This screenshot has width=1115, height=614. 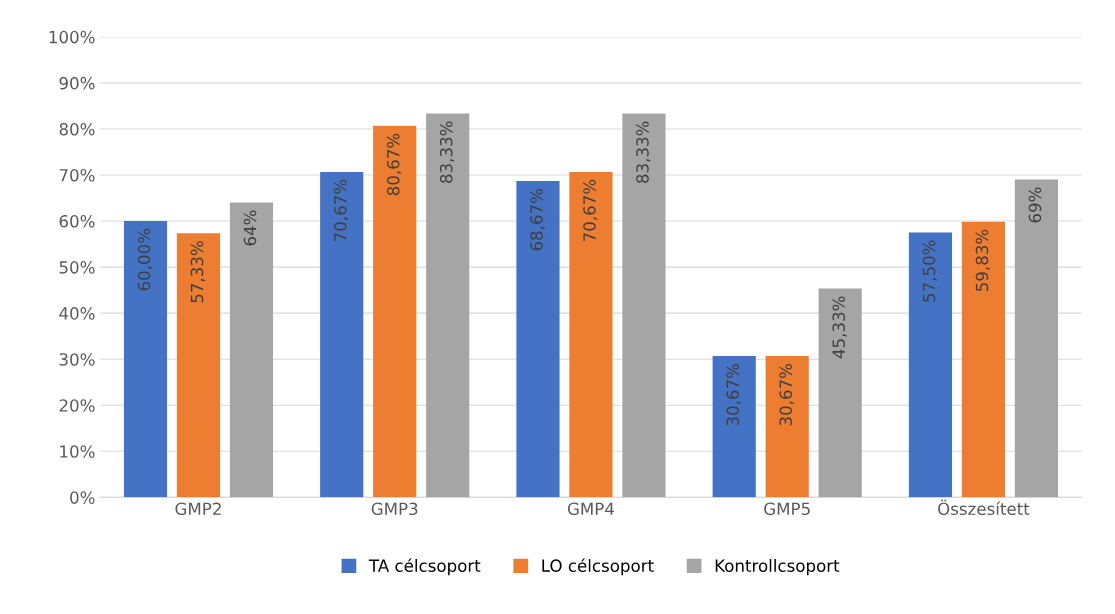 What do you see at coordinates (77, 175) in the screenshot?
I see `y-tick-label: 70%` at bounding box center [77, 175].